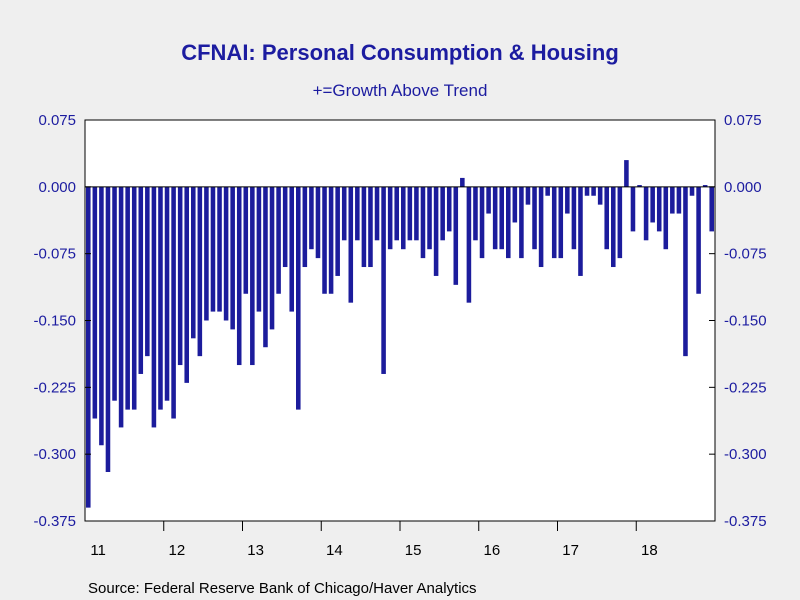 This screenshot has height=600, width=800. I want to click on x-tick-label: 16, so click(492, 550).